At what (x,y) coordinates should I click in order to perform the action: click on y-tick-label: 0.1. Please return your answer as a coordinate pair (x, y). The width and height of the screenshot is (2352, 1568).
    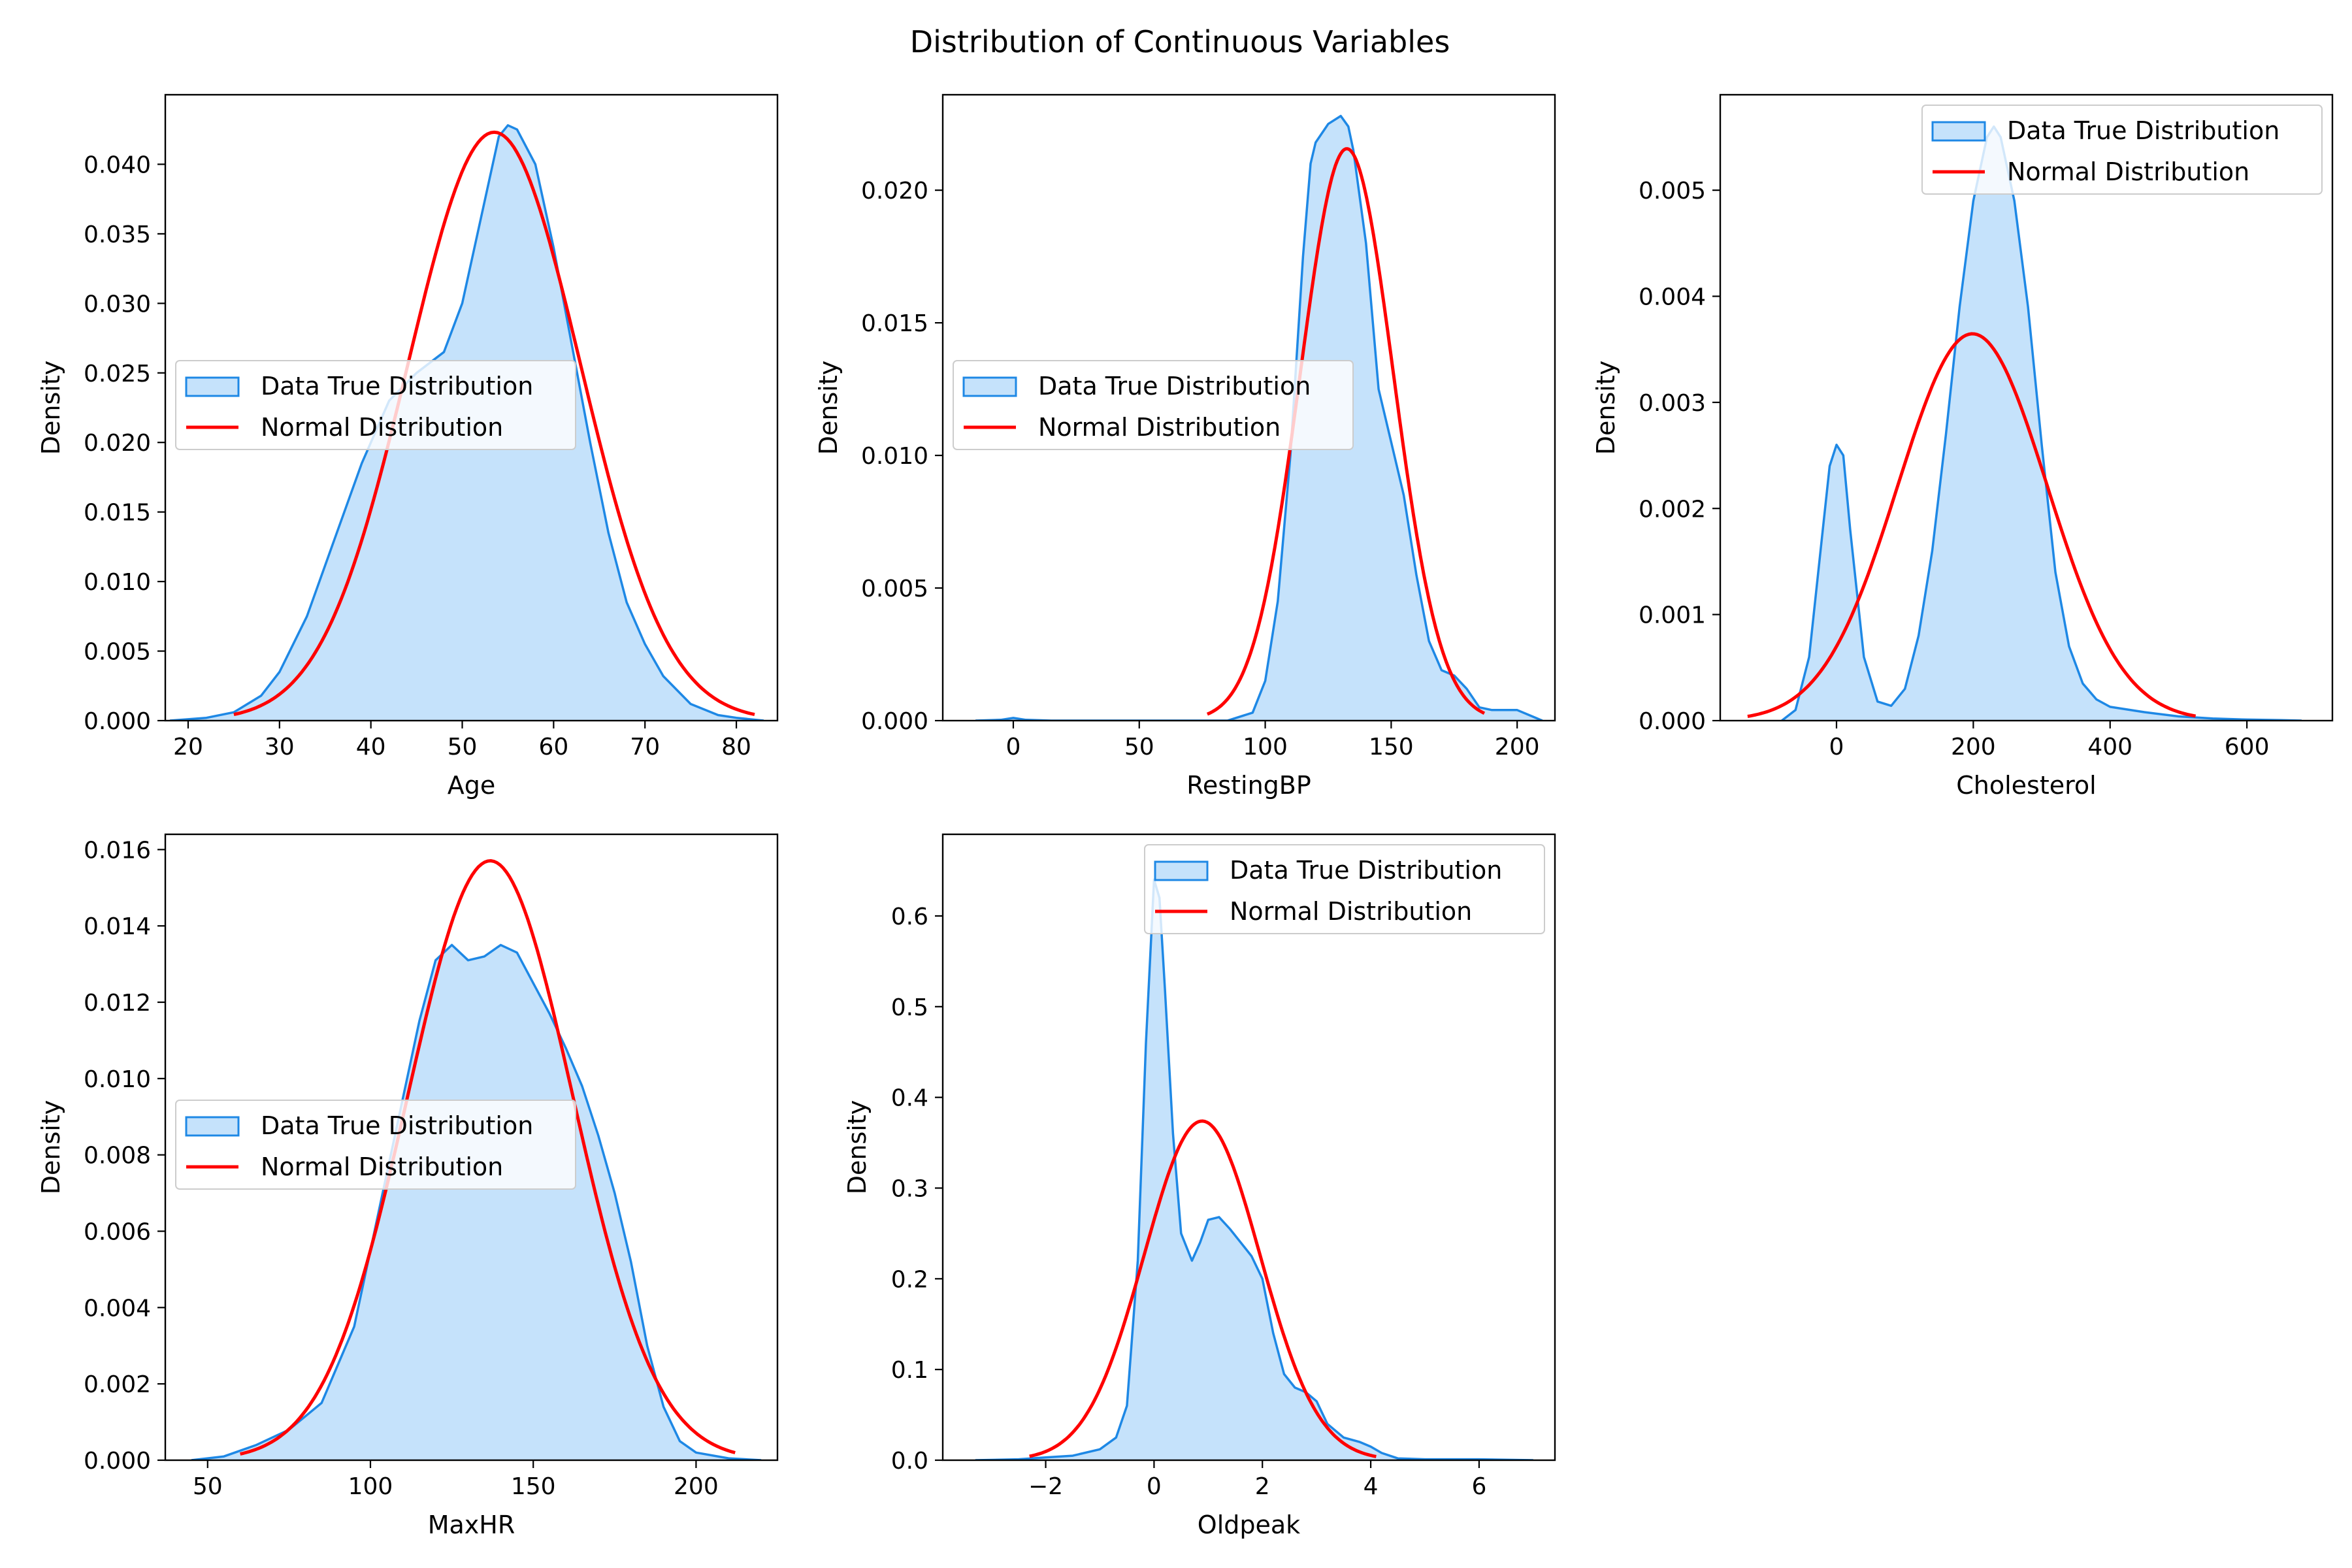
    Looking at the image, I should click on (909, 1370).